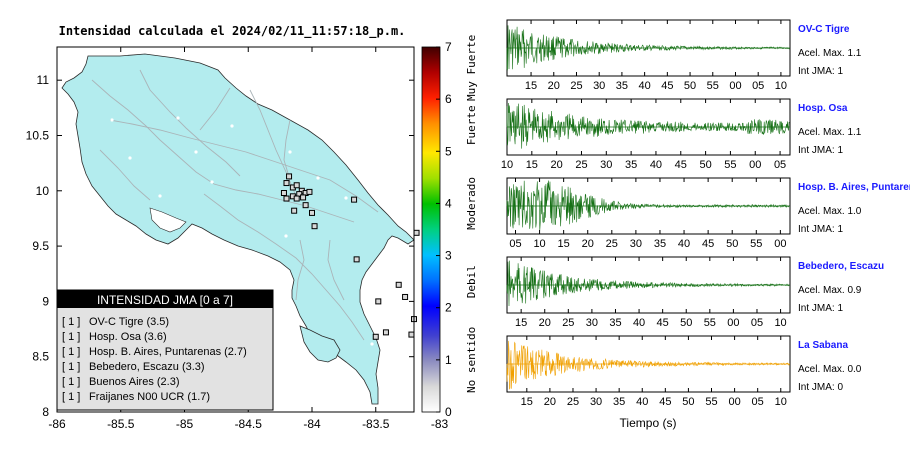  I want to click on colorbar-ticks: 0 1 2 3 4 5 6 7, so click(444, 229).